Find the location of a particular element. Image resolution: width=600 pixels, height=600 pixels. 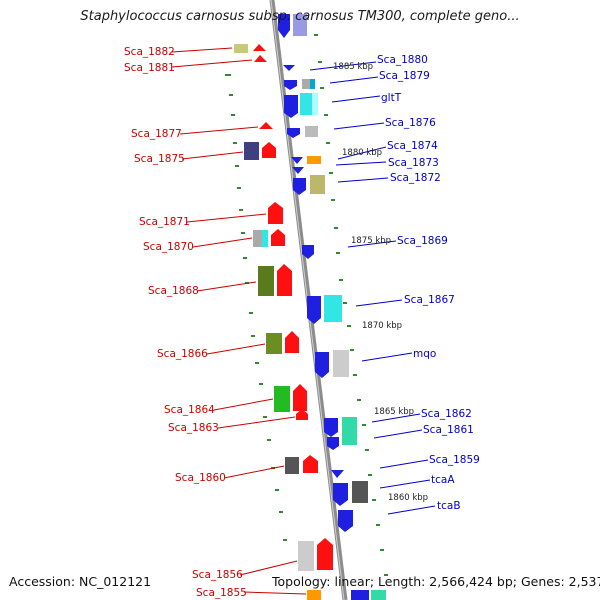

gene-label: mqo is located at coordinates (424, 354).